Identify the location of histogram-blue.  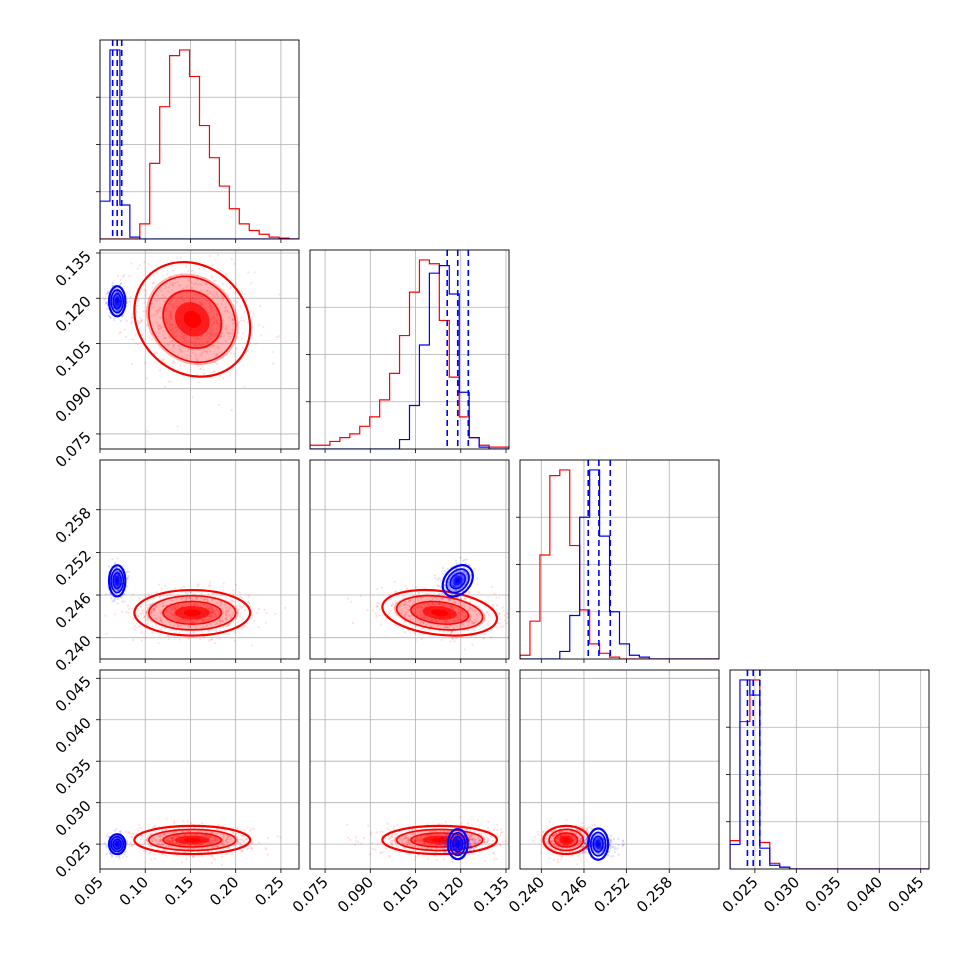
(199, 144).